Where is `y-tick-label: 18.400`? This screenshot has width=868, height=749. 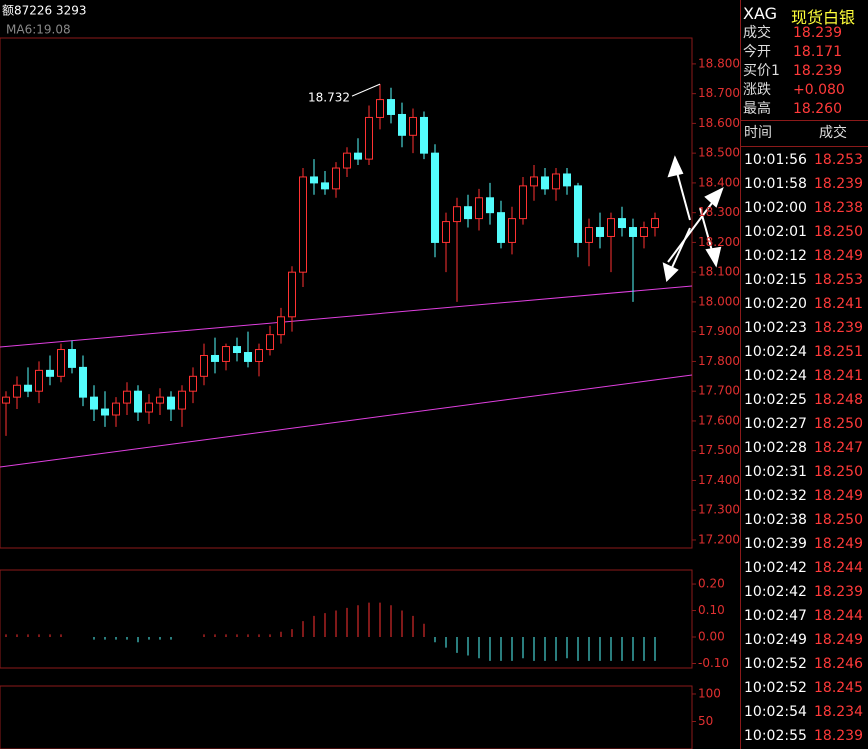 y-tick-label: 18.400 is located at coordinates (719, 182).